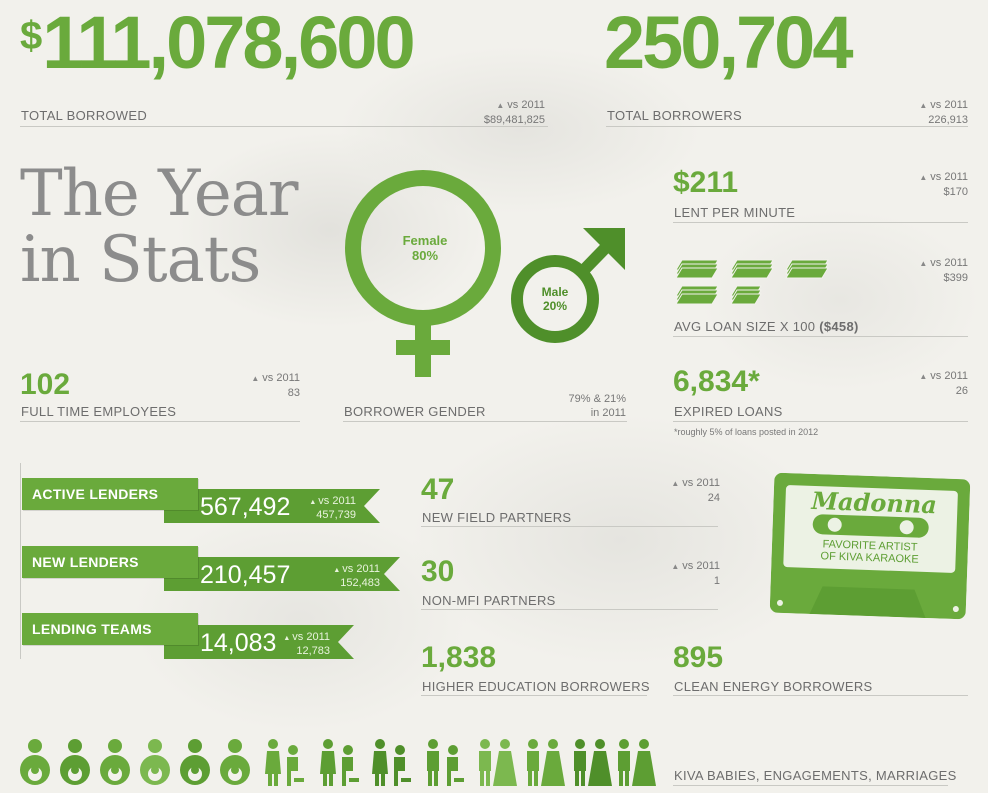 The height and width of the screenshot is (793, 988). What do you see at coordinates (918, 112) in the screenshot?
I see `total-borrowers-compare: ▲ vs 2011 226,913` at bounding box center [918, 112].